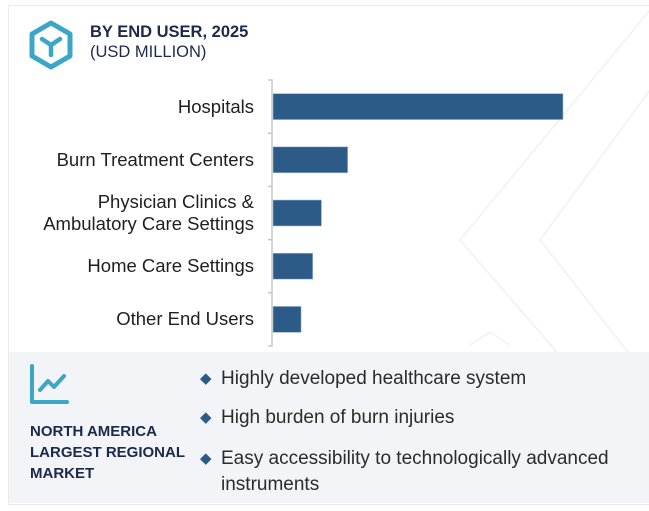  Describe the element at coordinates (148, 223) in the screenshot. I see `category-label-line: Ambulatory Care Settings` at that location.